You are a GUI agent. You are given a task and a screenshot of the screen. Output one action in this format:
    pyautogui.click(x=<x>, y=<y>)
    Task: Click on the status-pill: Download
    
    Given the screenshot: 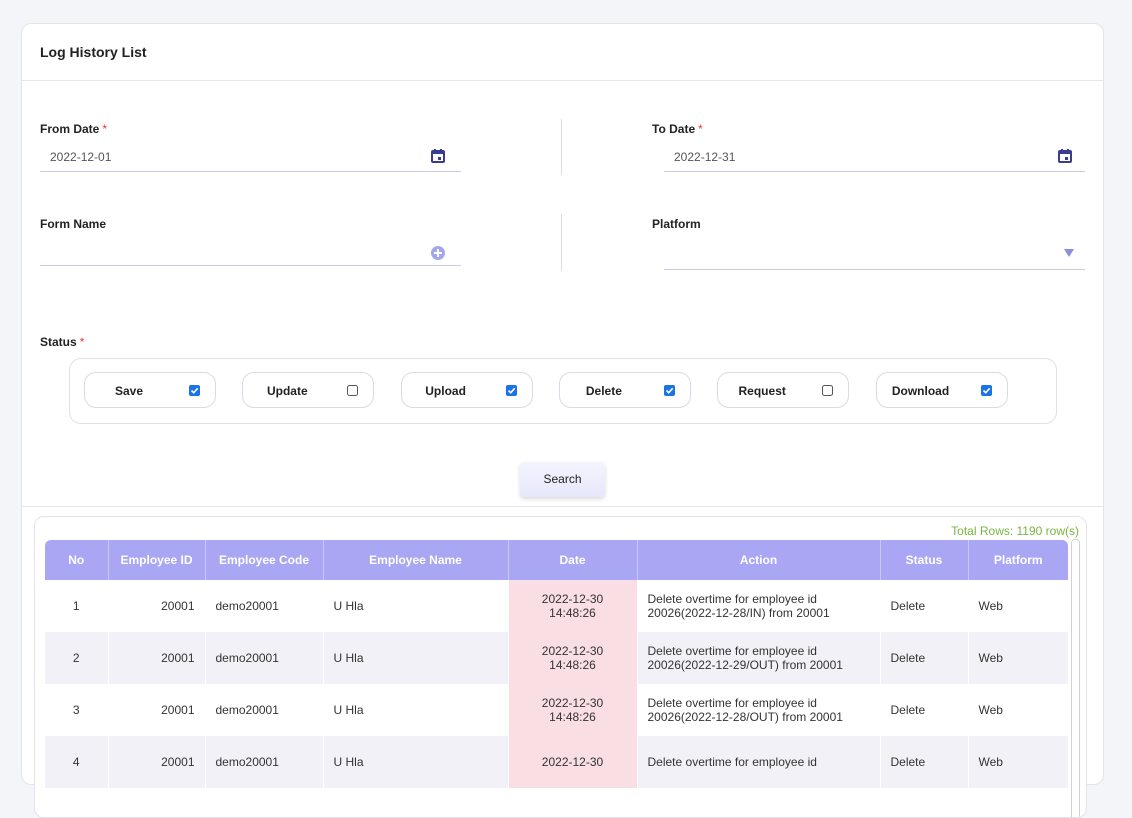 What is the action you would take?
    pyautogui.click(x=941, y=390)
    